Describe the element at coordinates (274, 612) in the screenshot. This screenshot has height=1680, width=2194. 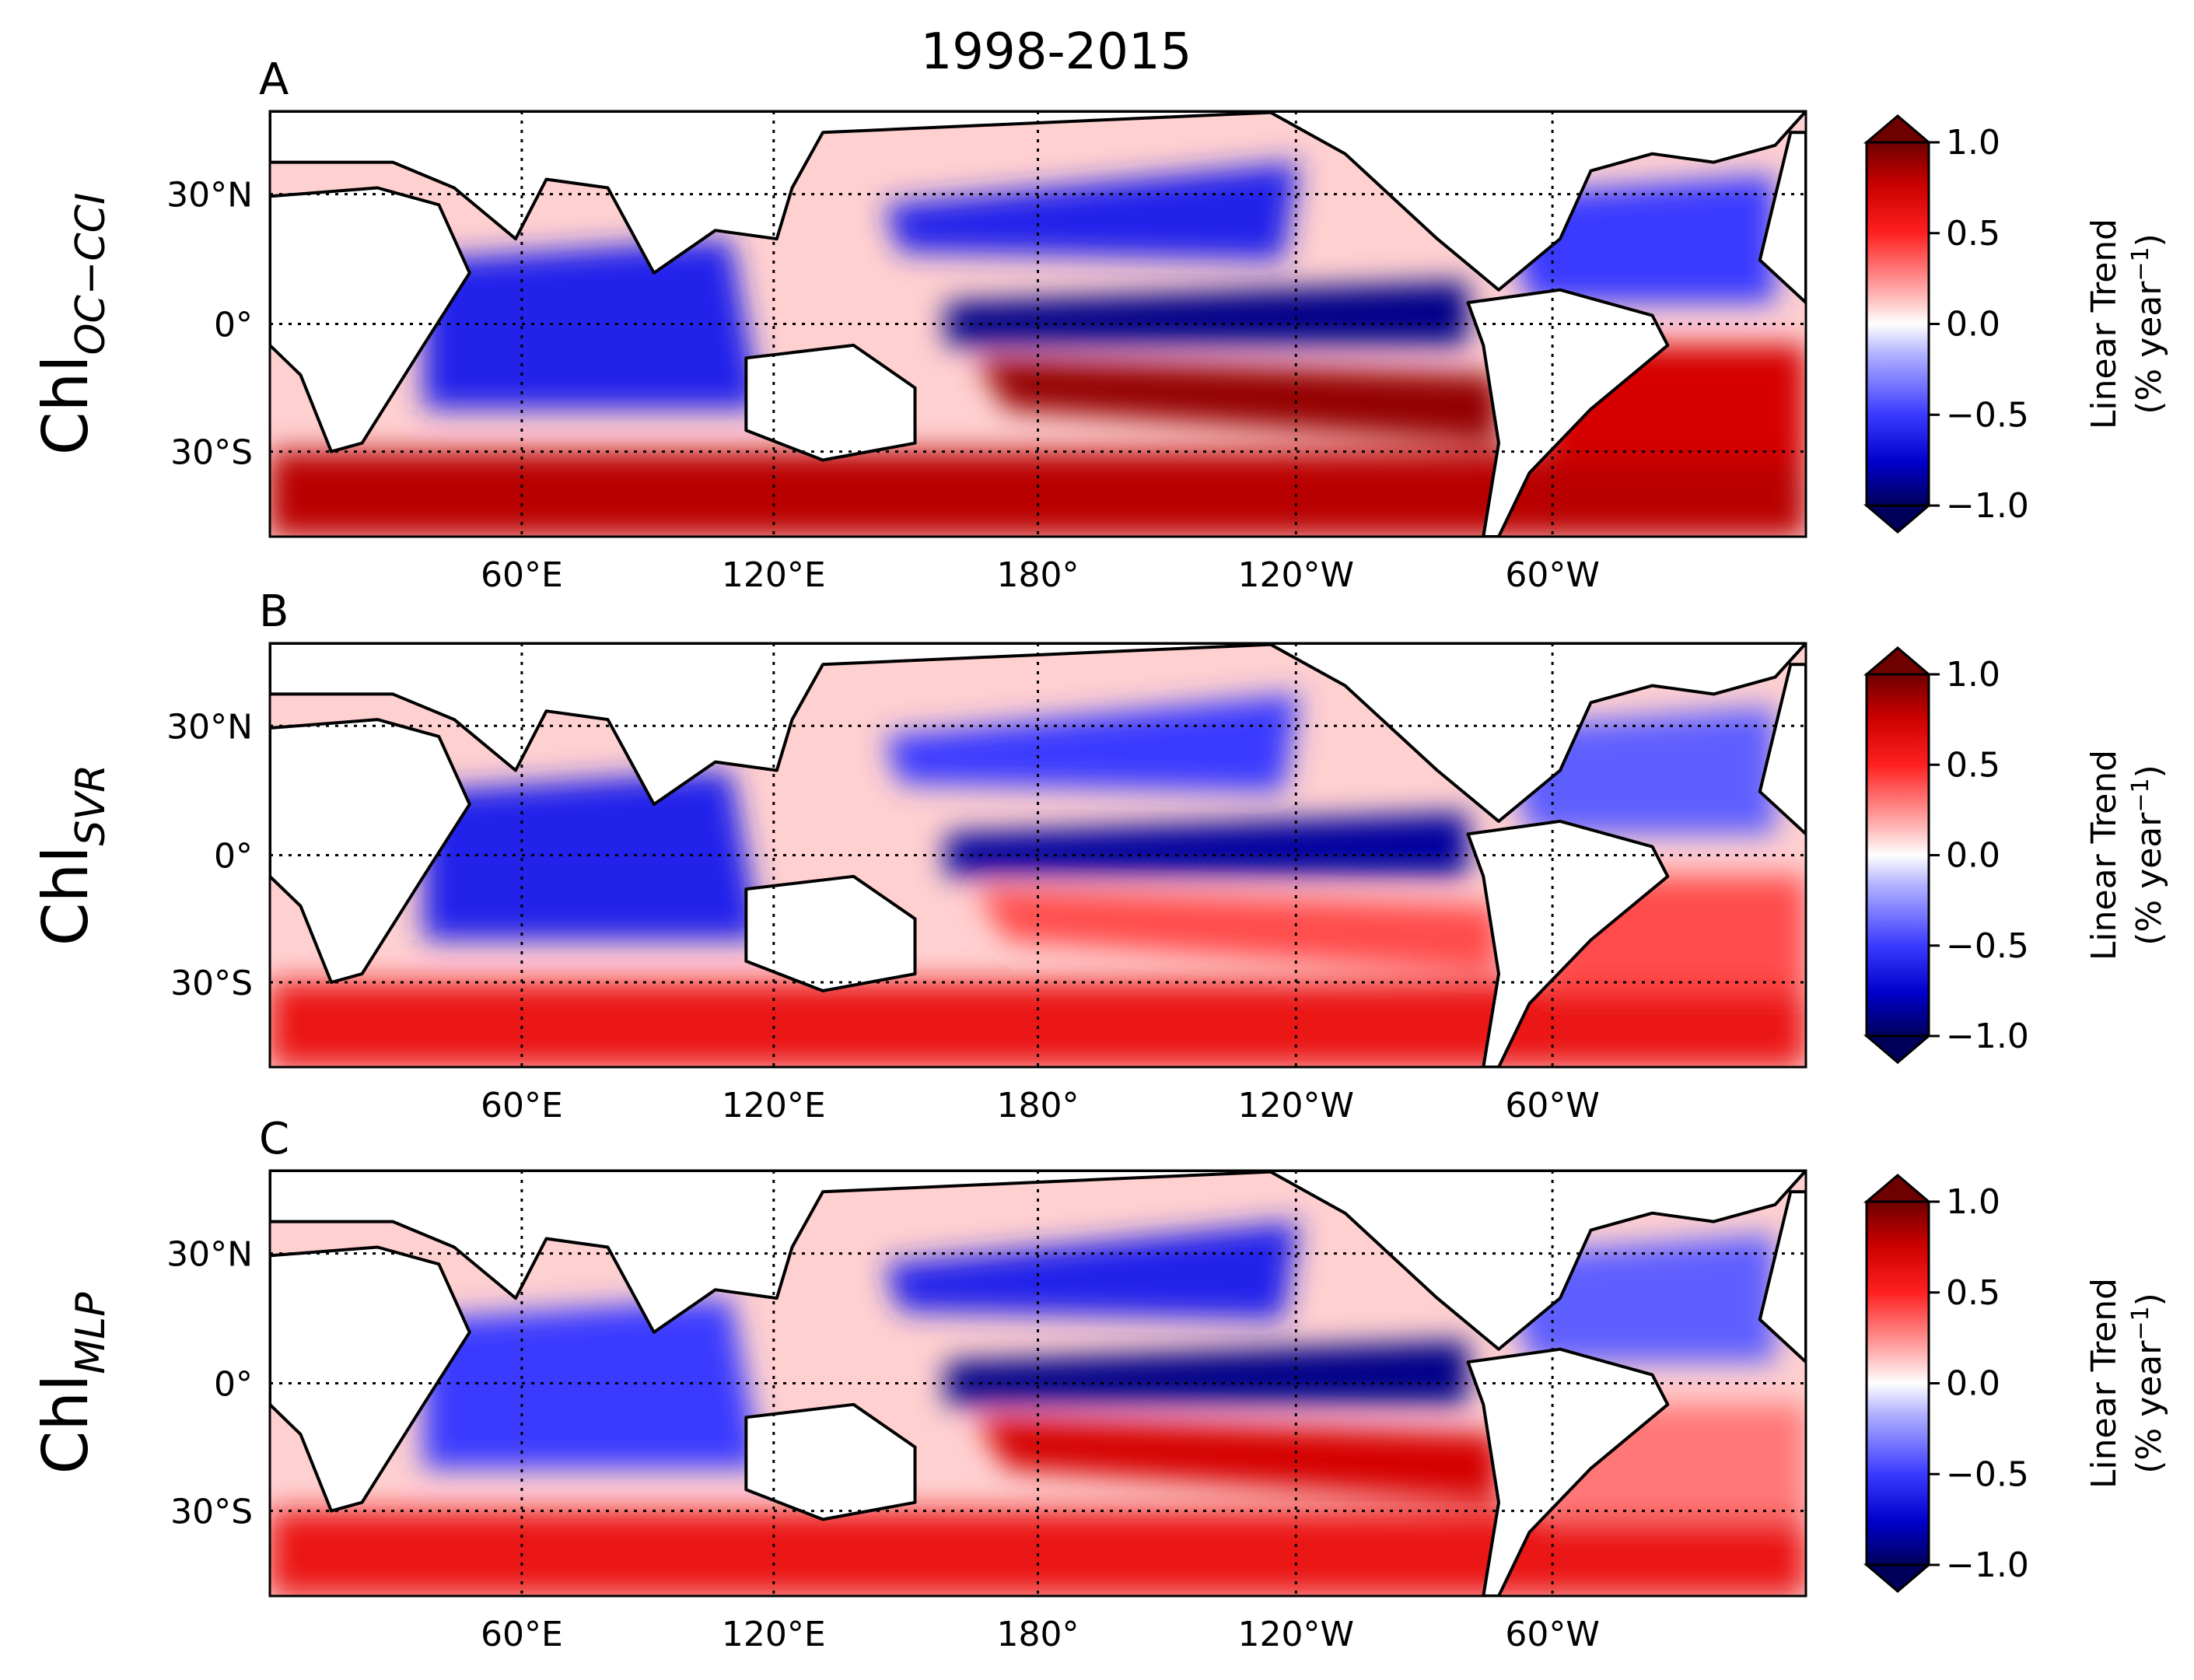
I see `panel-letter: B` at that location.